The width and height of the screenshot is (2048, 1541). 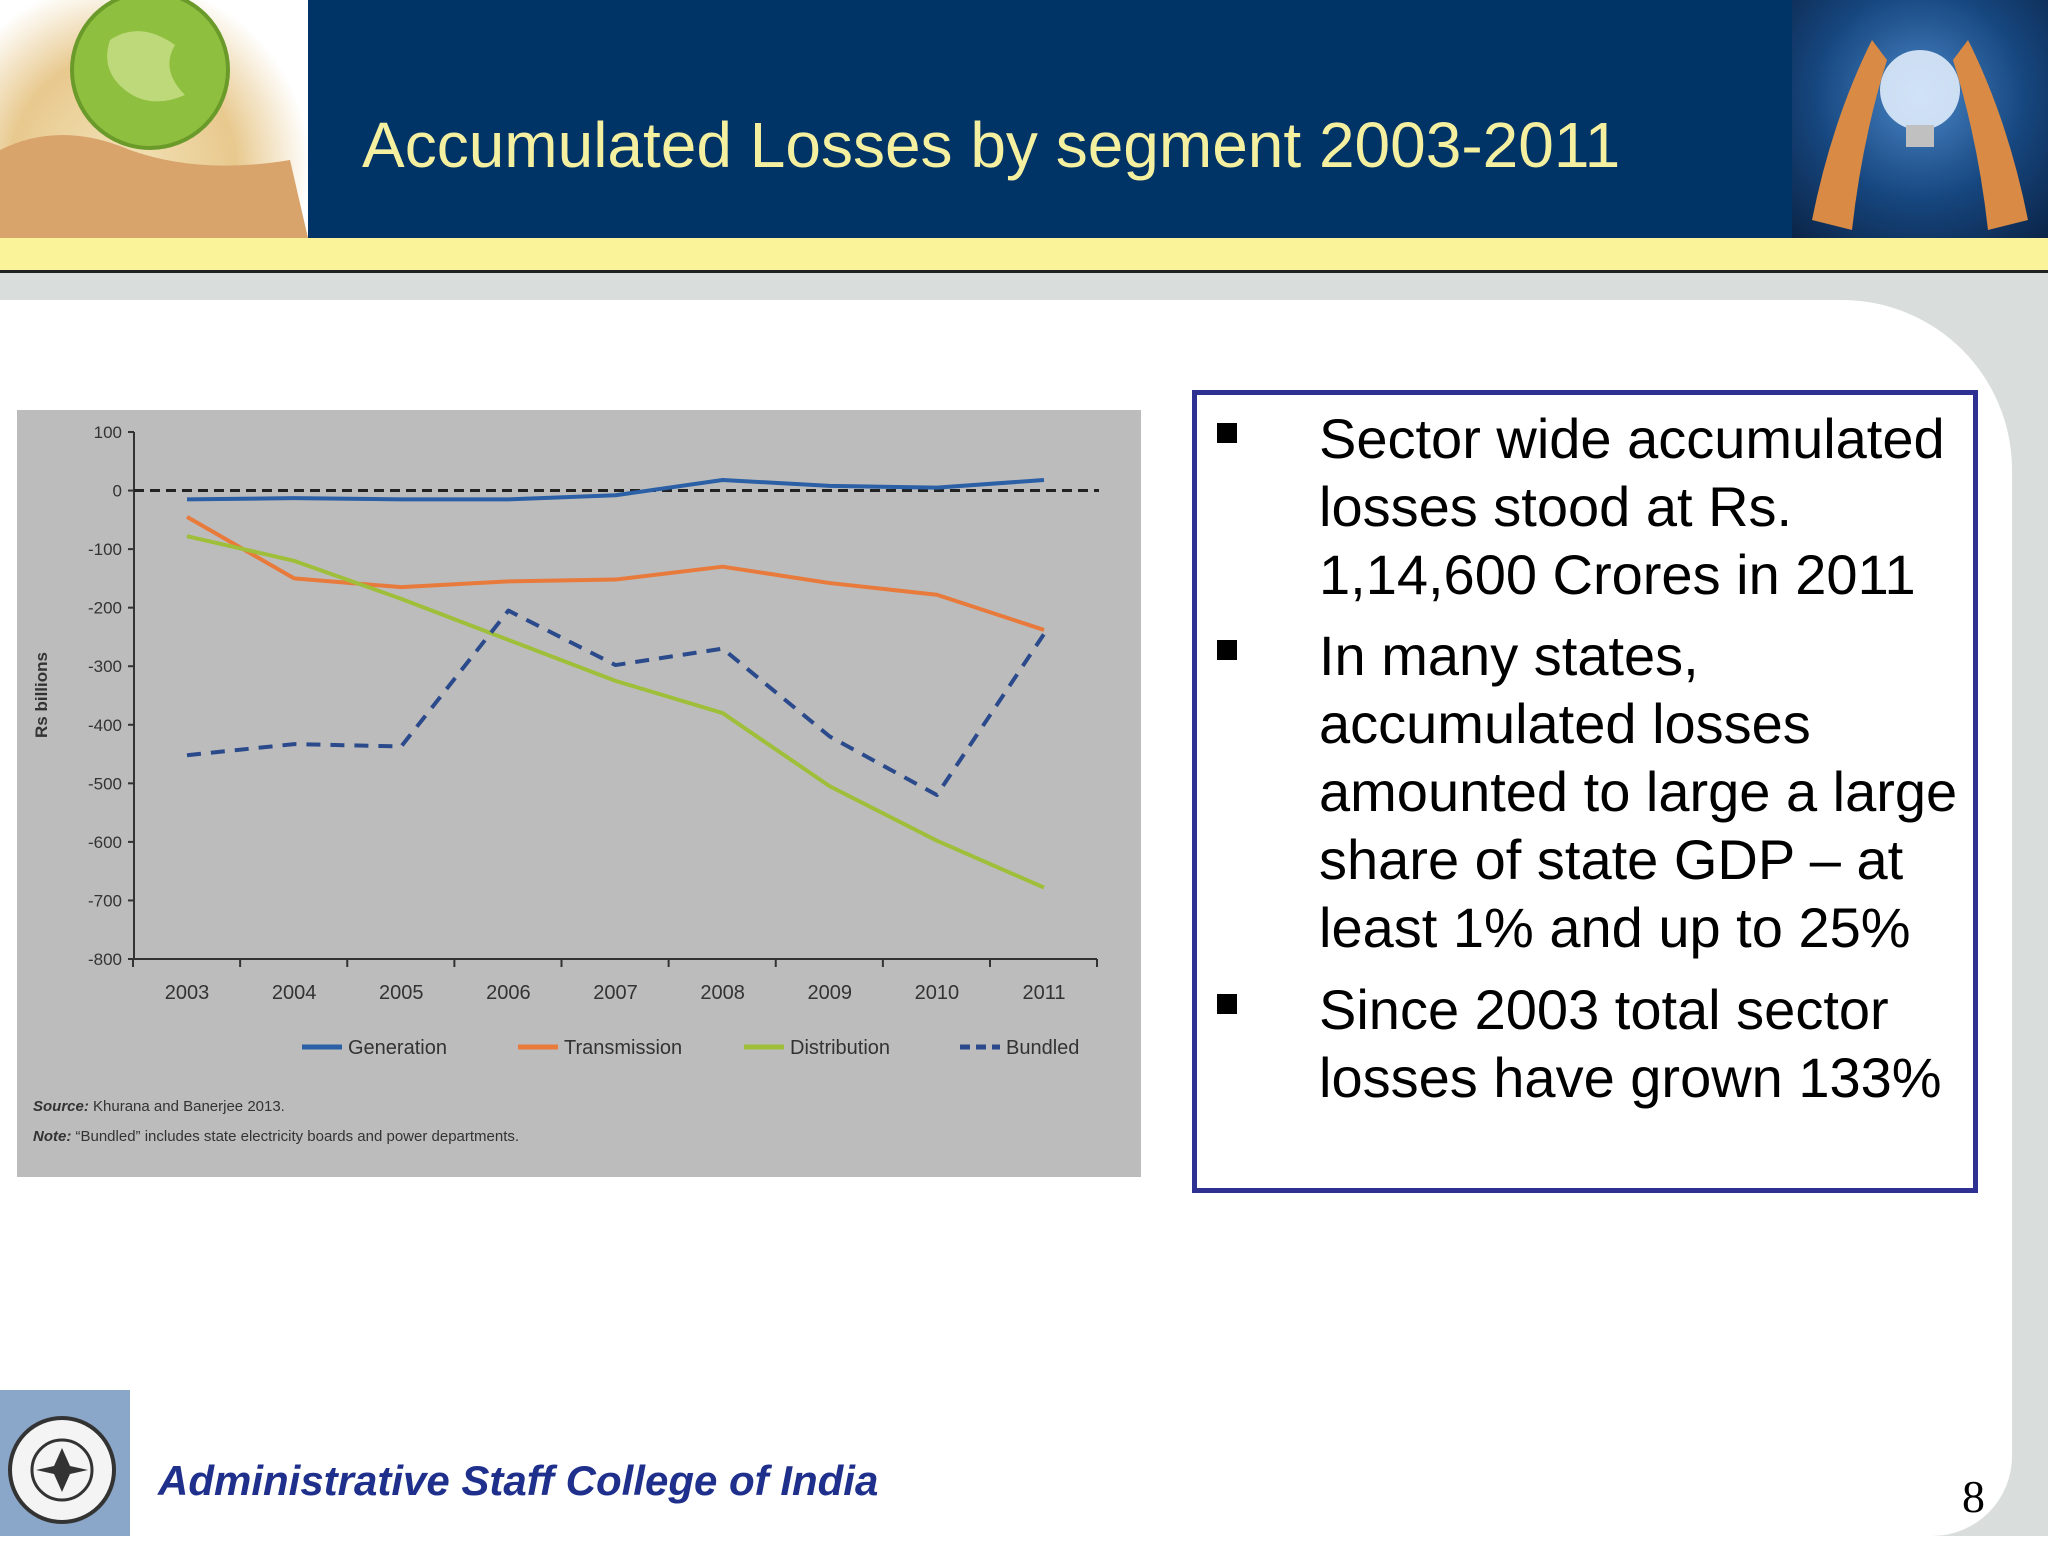 What do you see at coordinates (294, 993) in the screenshot?
I see `x-tick-label: 2004` at bounding box center [294, 993].